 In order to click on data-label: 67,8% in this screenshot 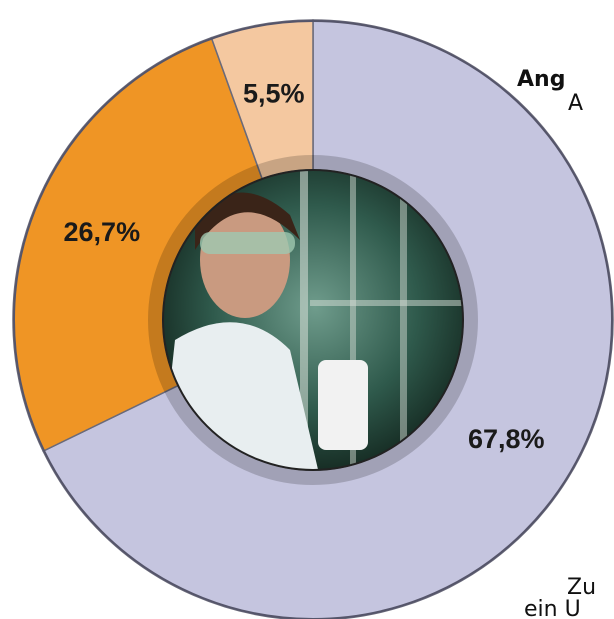, I will do `click(506, 439)`.